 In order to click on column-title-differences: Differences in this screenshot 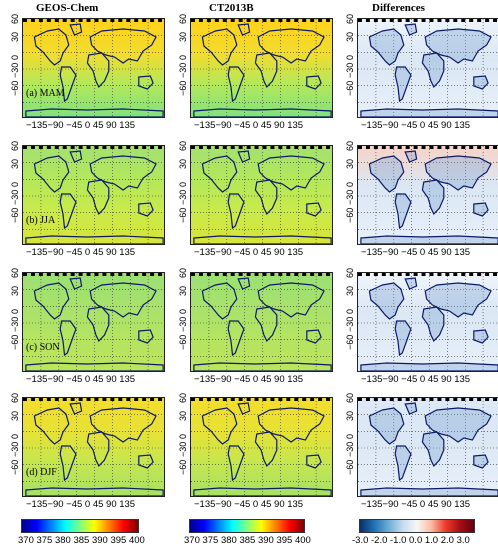, I will do `click(398, 8)`.